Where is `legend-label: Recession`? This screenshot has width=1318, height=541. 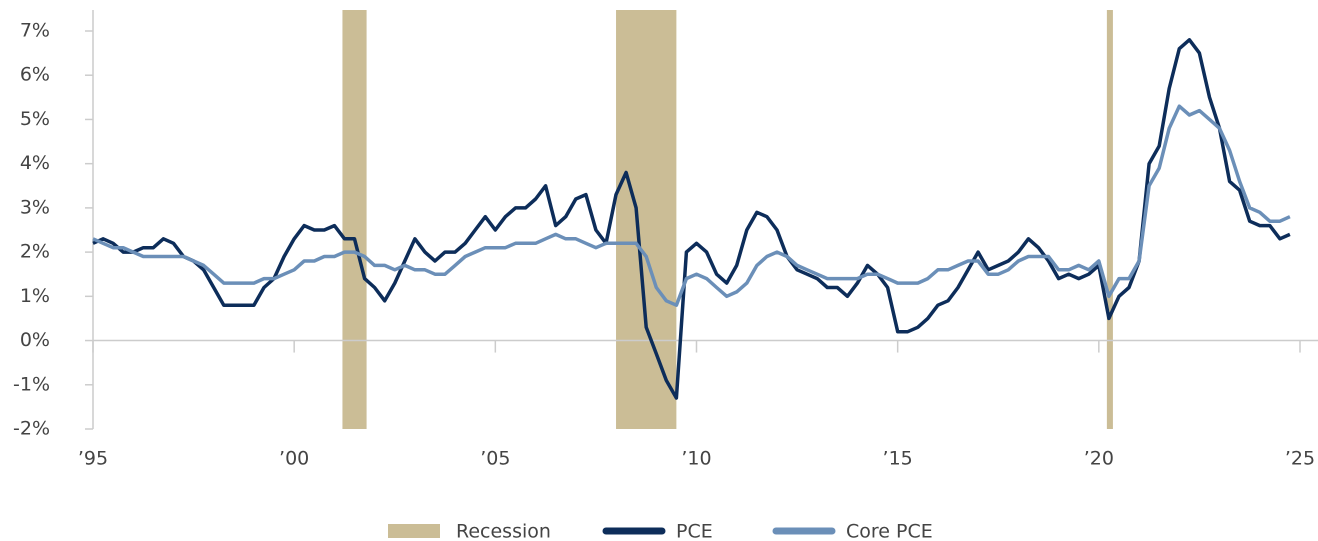
legend-label: Recession is located at coordinates (503, 531).